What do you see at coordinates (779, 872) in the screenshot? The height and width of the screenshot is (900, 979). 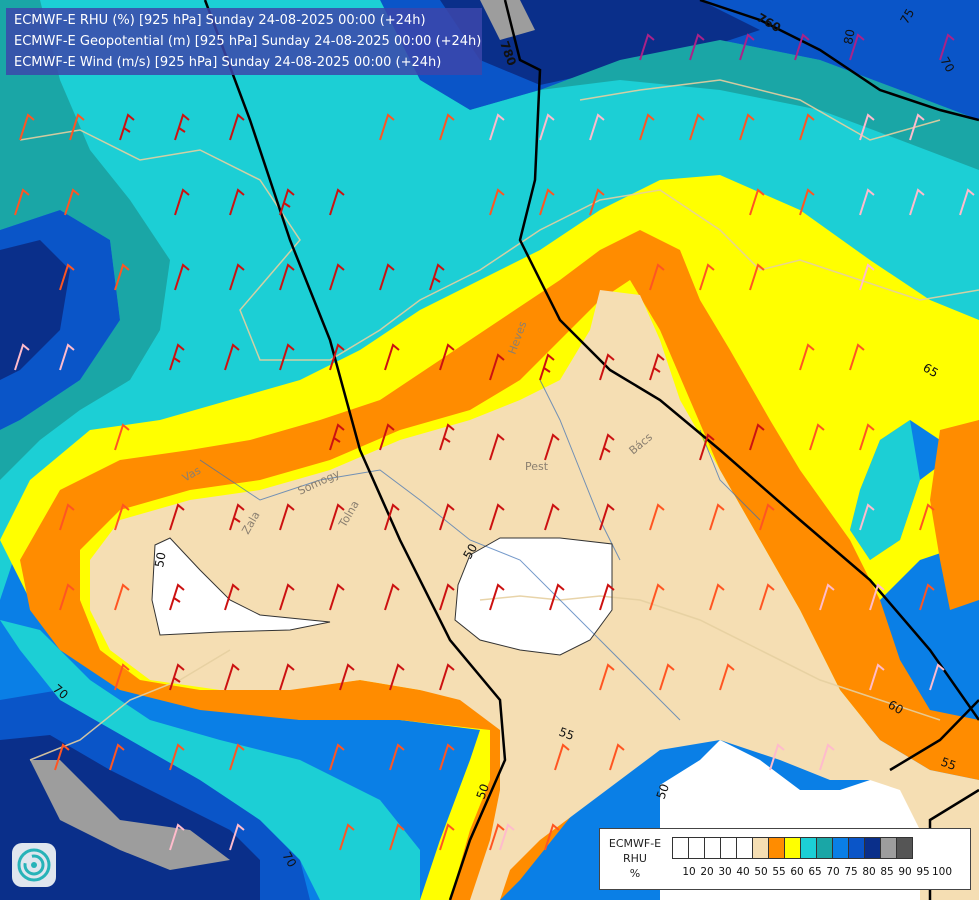 I see `legend-tick-label: 55` at bounding box center [779, 872].